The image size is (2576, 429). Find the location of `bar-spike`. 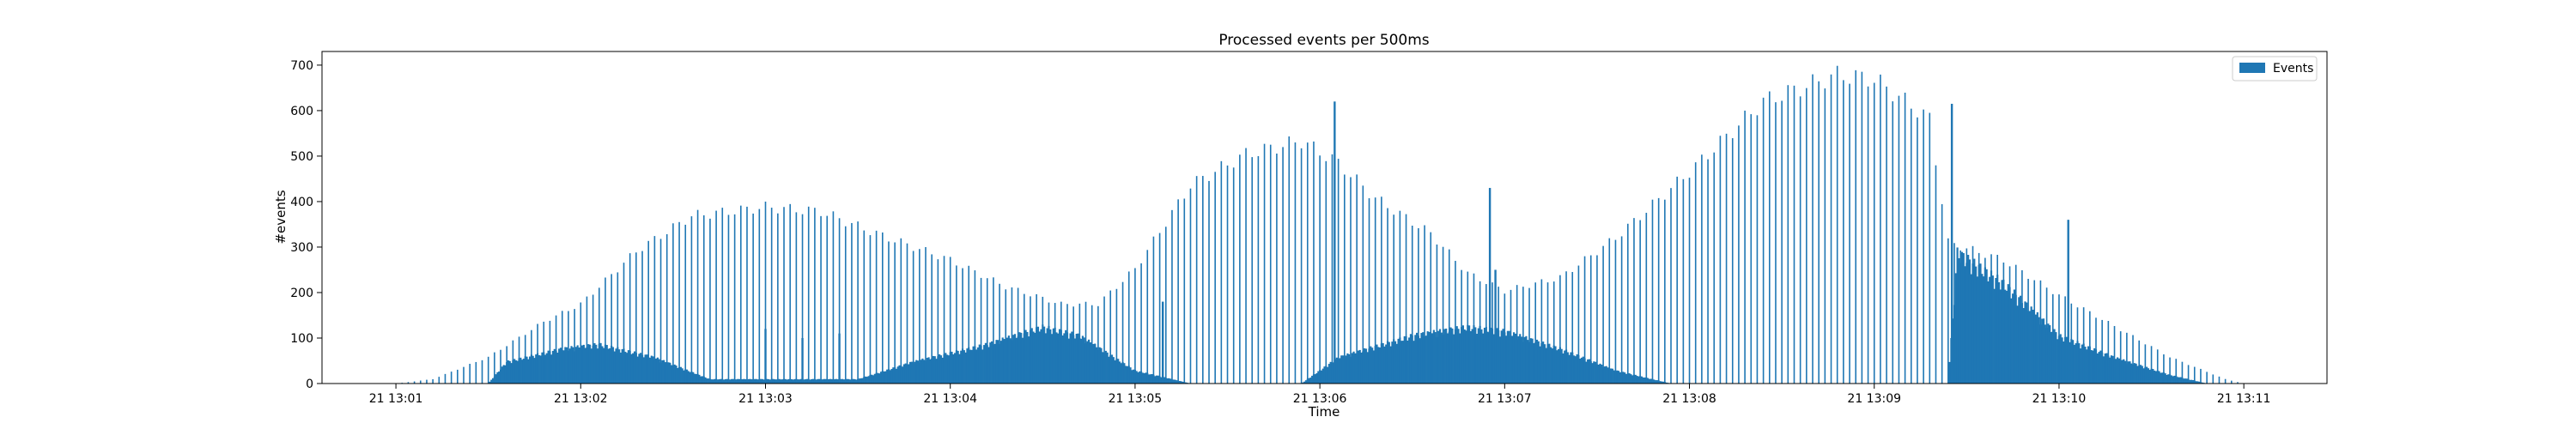

bar-spike is located at coordinates (1335, 242).